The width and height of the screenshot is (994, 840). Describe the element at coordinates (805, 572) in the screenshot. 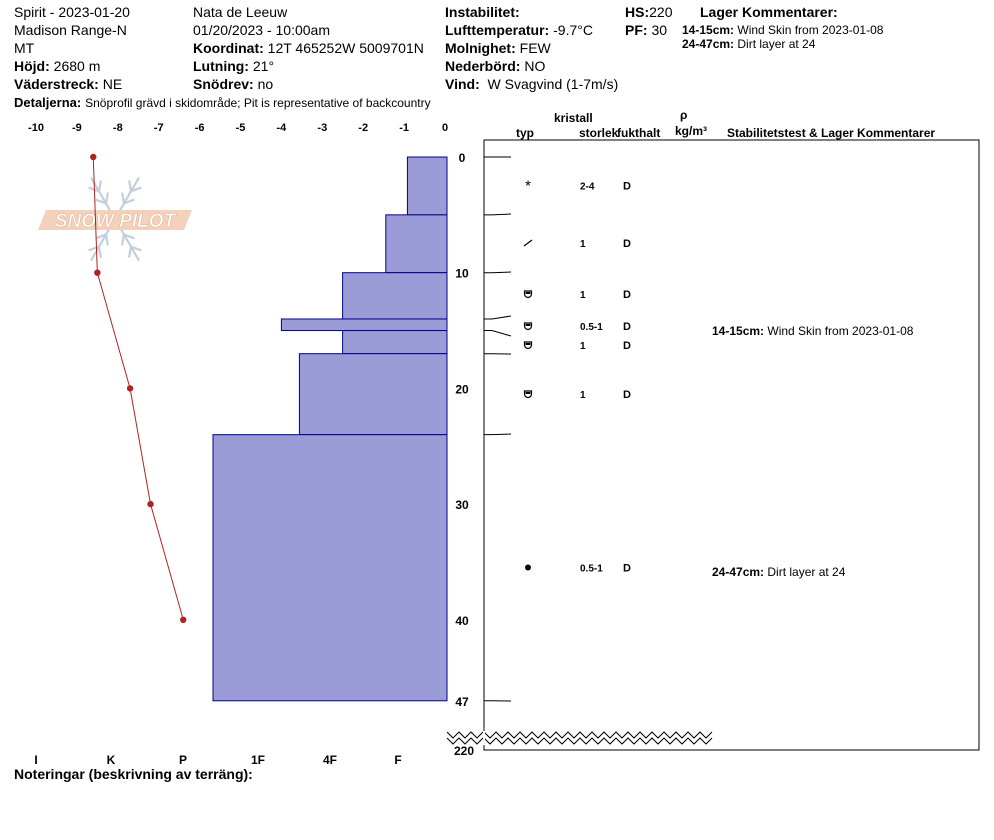

I see `layer-comment-text: Dirt layer at 24` at that location.